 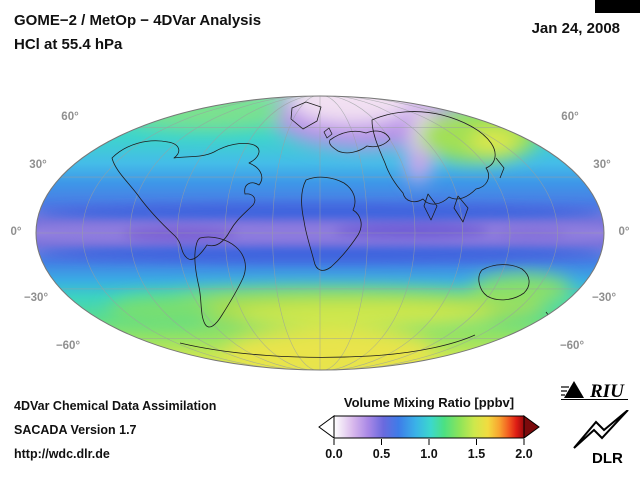 I want to click on lat-label-right-m30: −30°, so click(x=604, y=298).